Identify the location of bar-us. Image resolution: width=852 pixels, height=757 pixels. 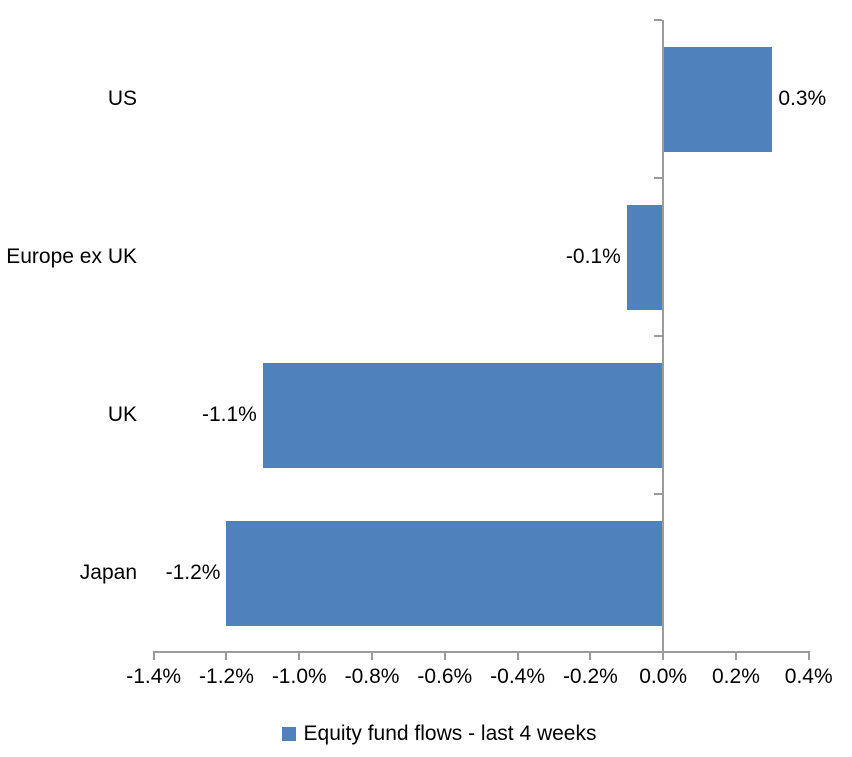
(718, 99).